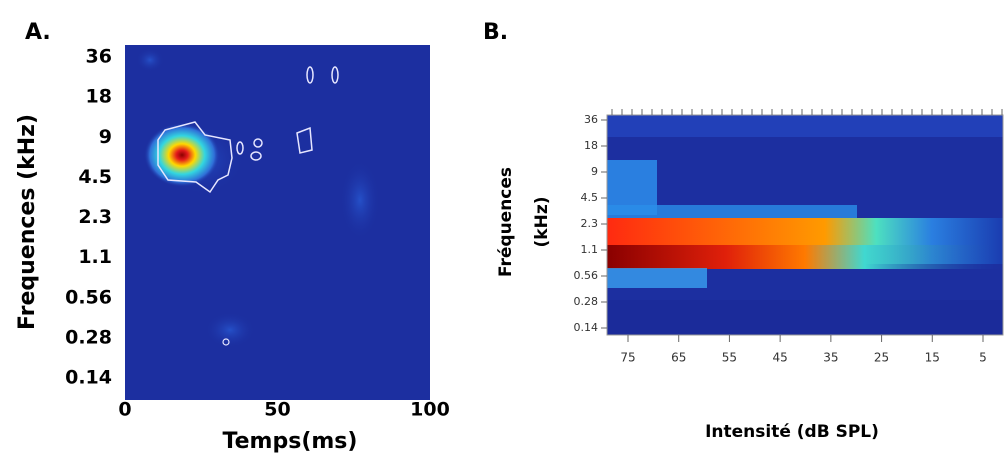 The width and height of the screenshot is (1005, 461). I want to click on panel-label: A., so click(38, 32).